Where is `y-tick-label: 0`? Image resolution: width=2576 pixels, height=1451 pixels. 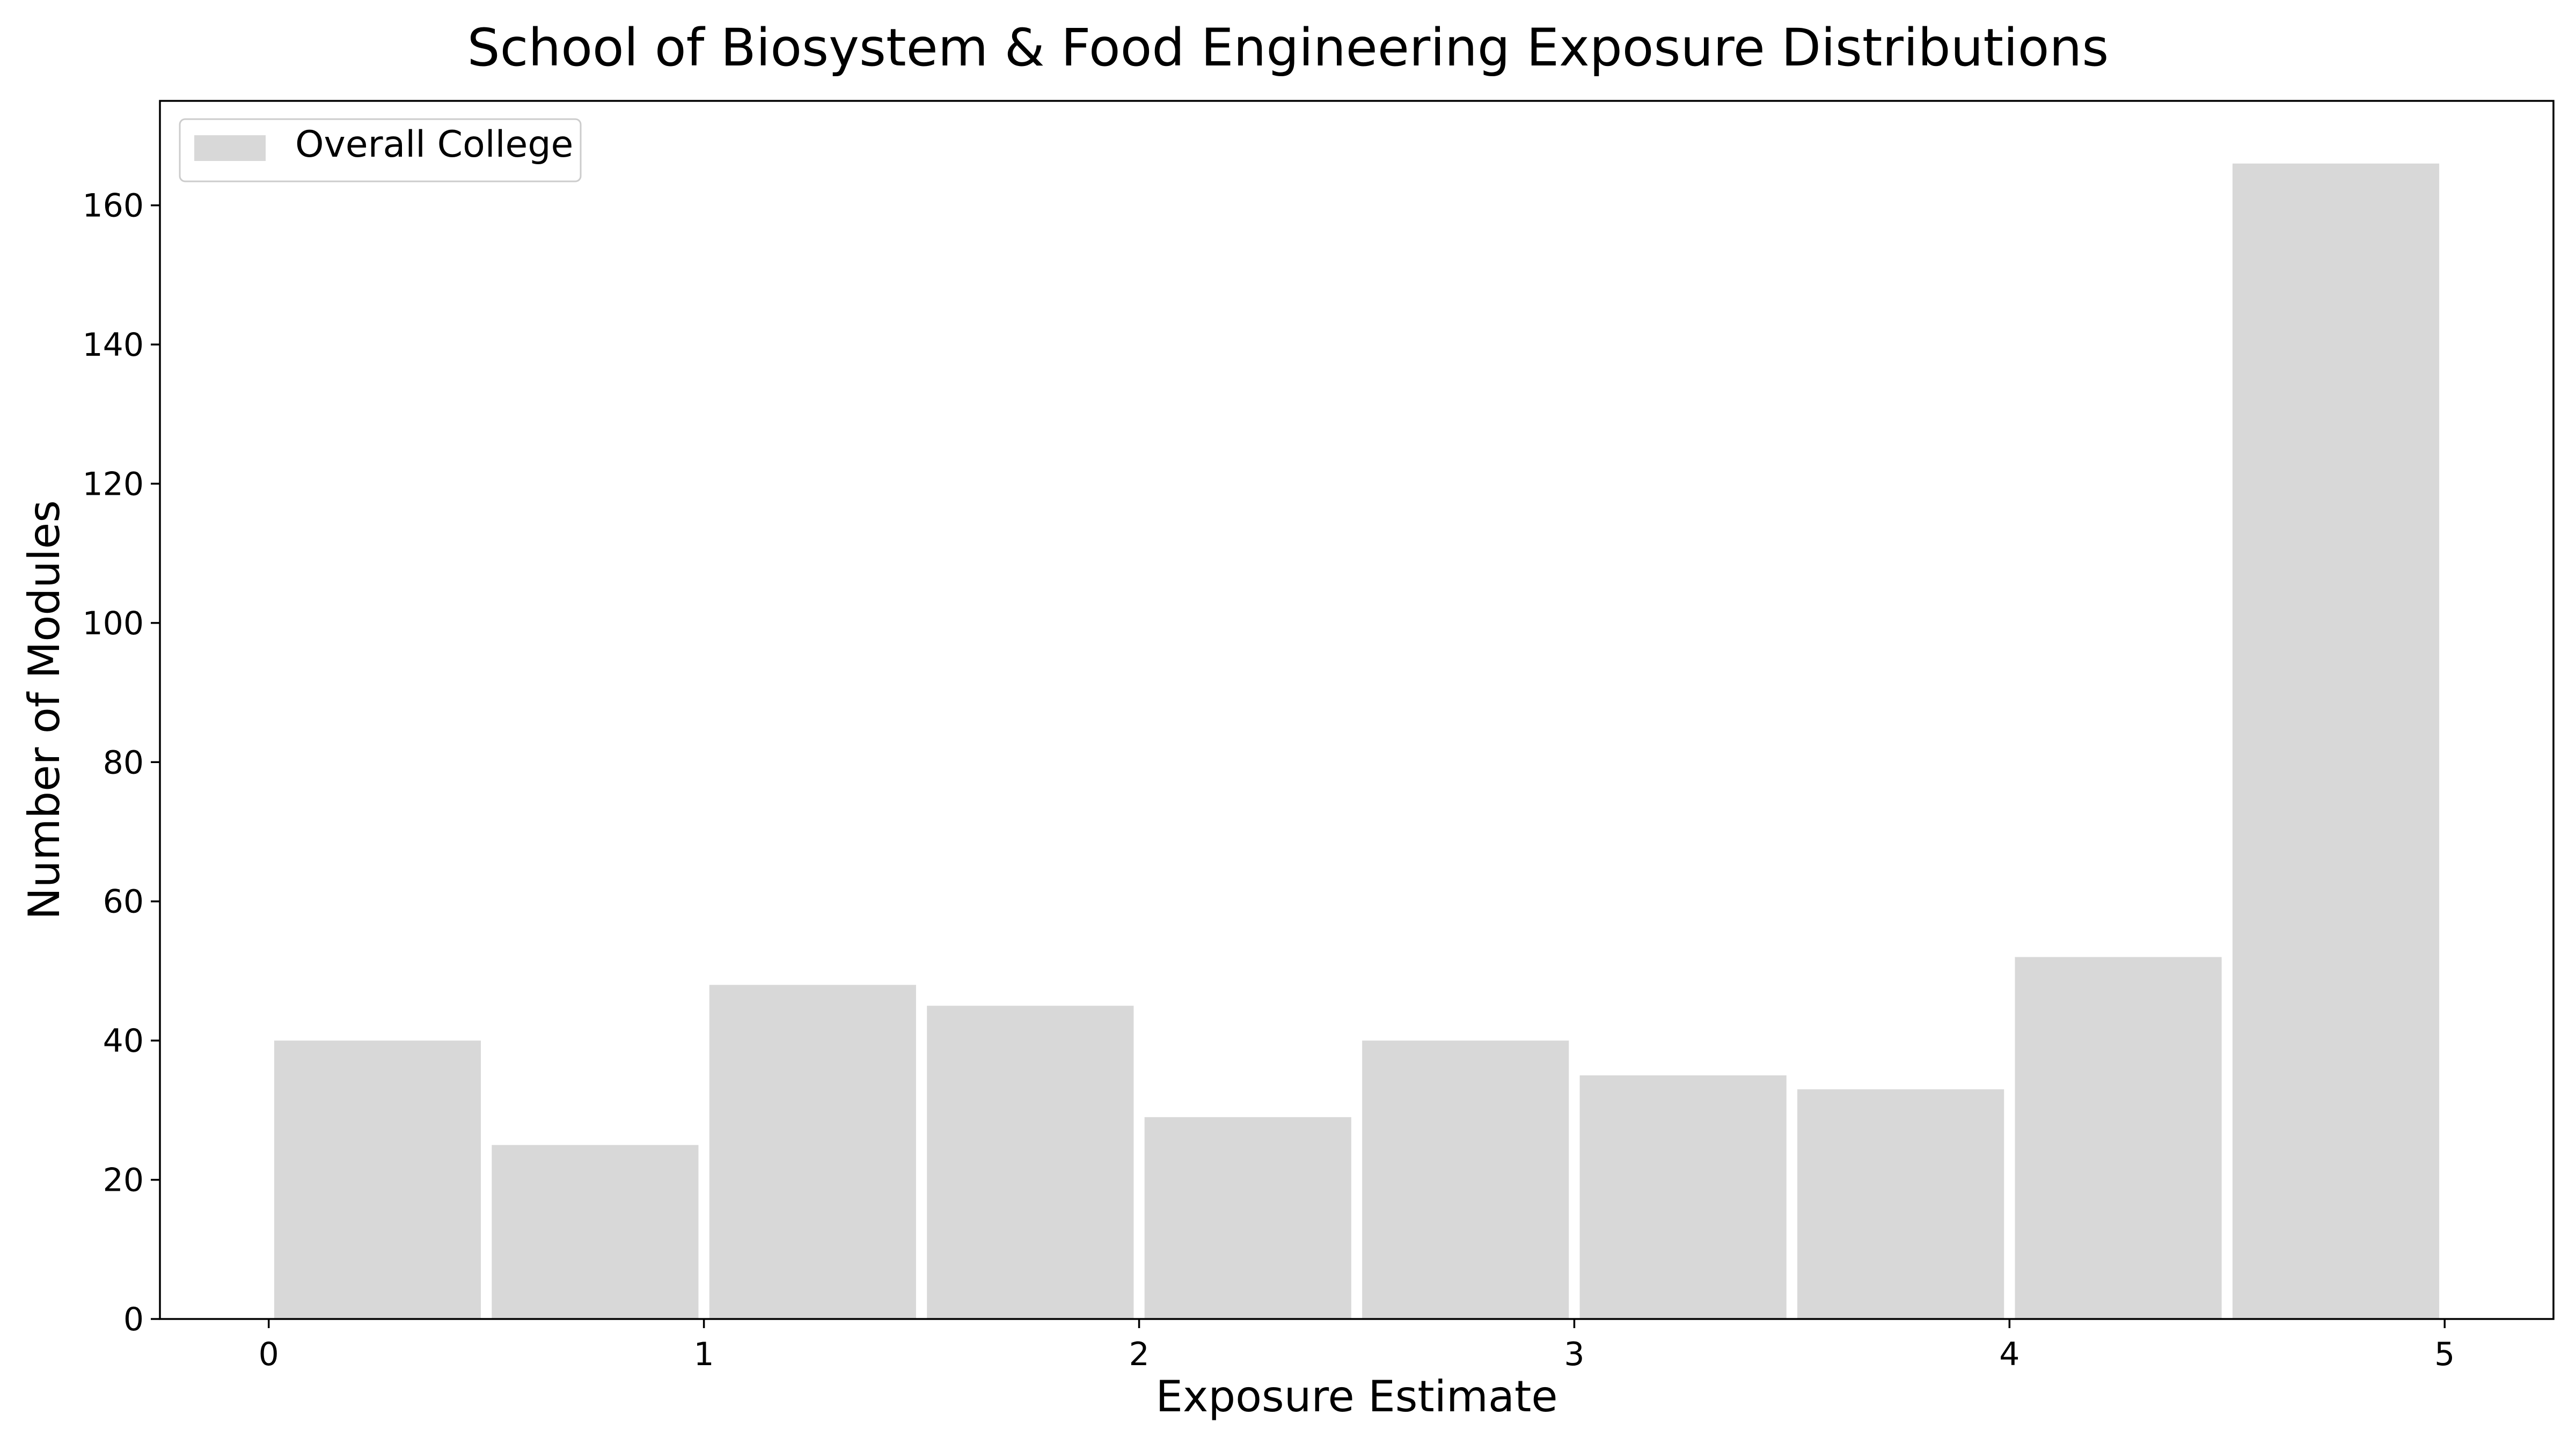 y-tick-label: 0 is located at coordinates (133, 1319).